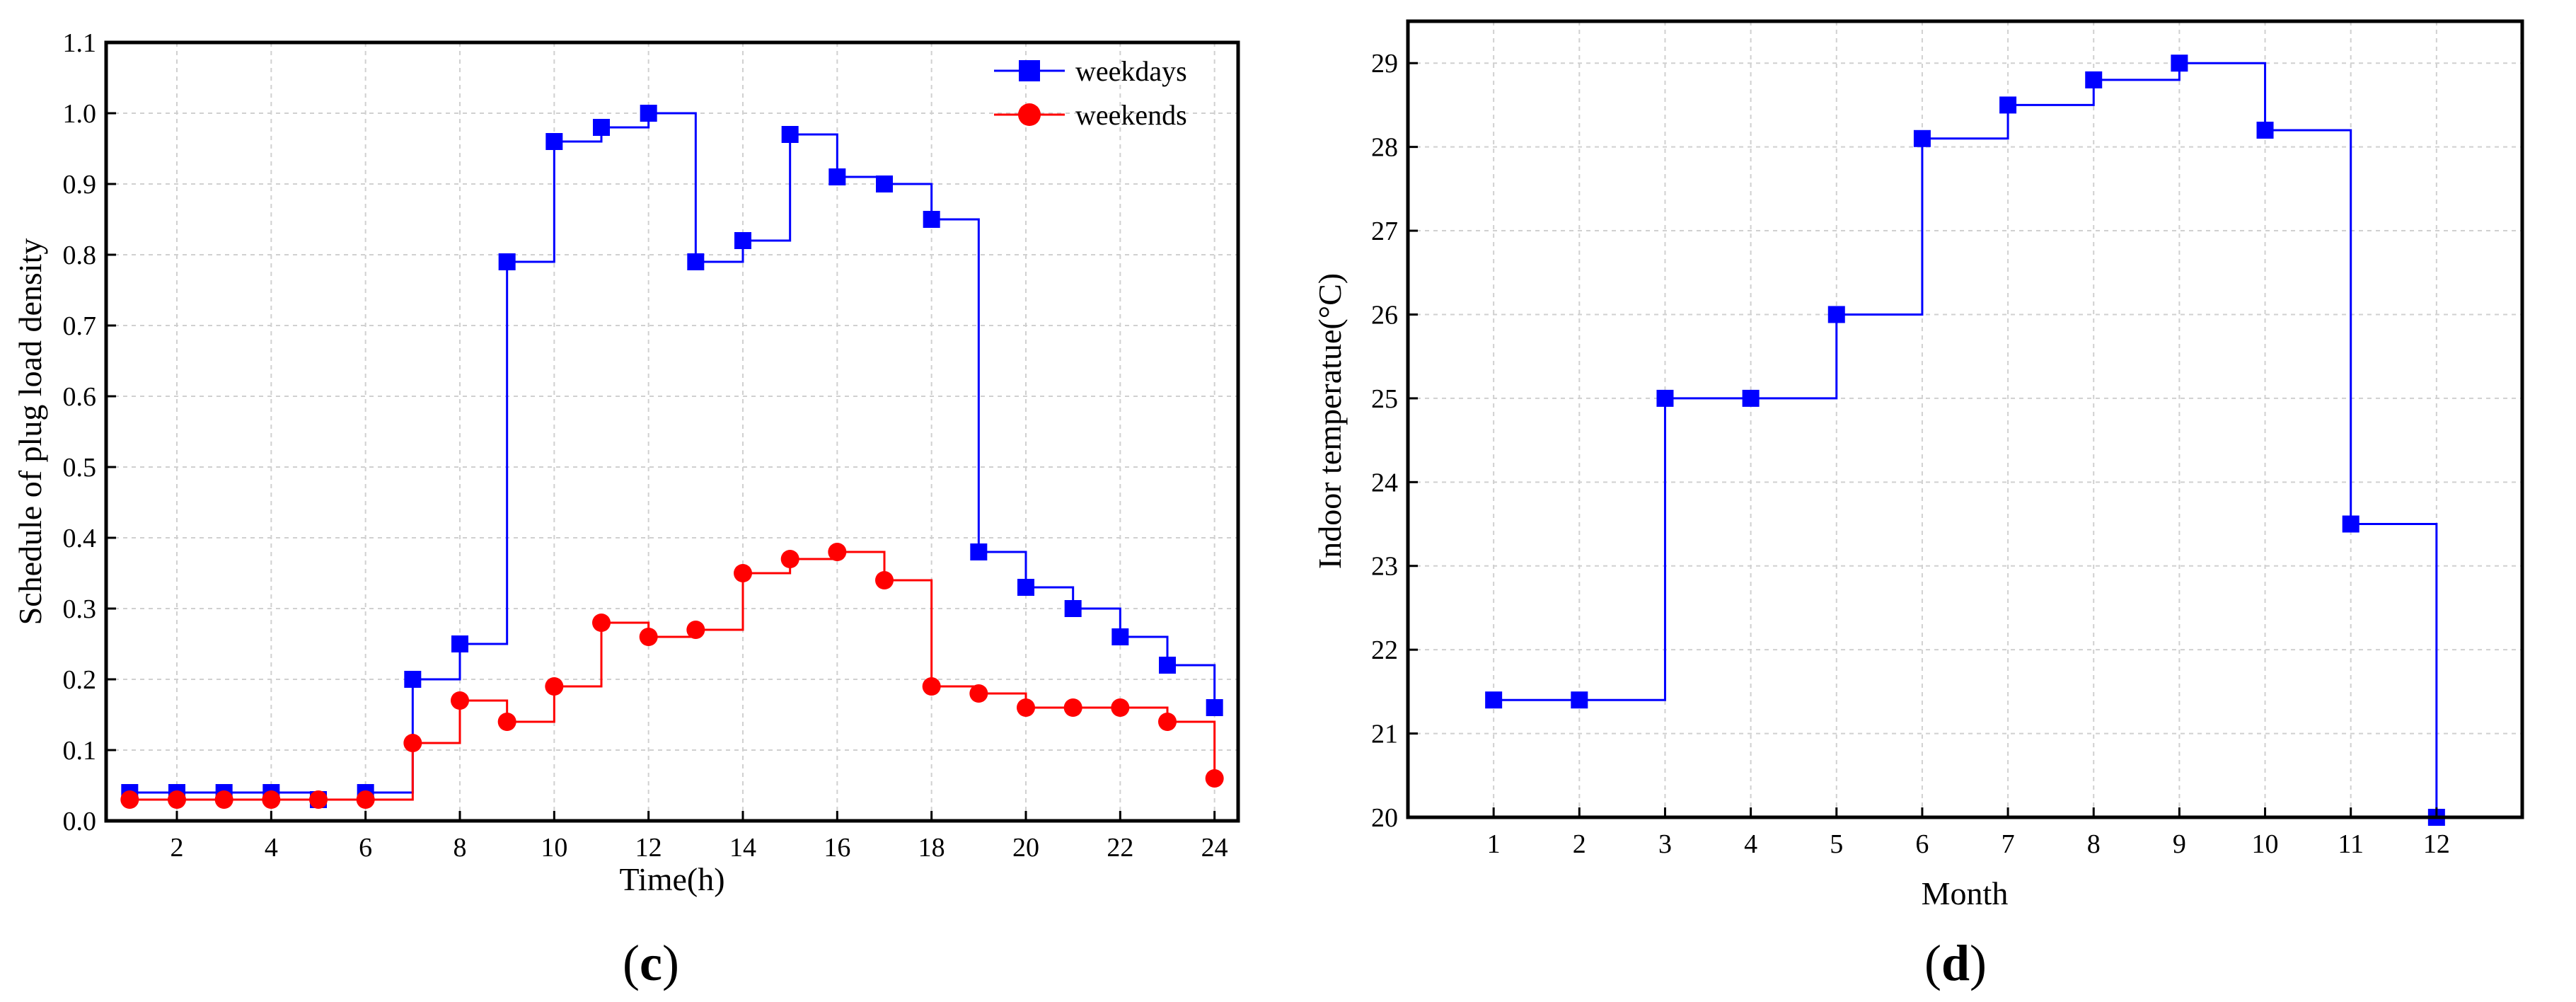  I want to click on chart-d-x-tick-label: 3, so click(1665, 844).